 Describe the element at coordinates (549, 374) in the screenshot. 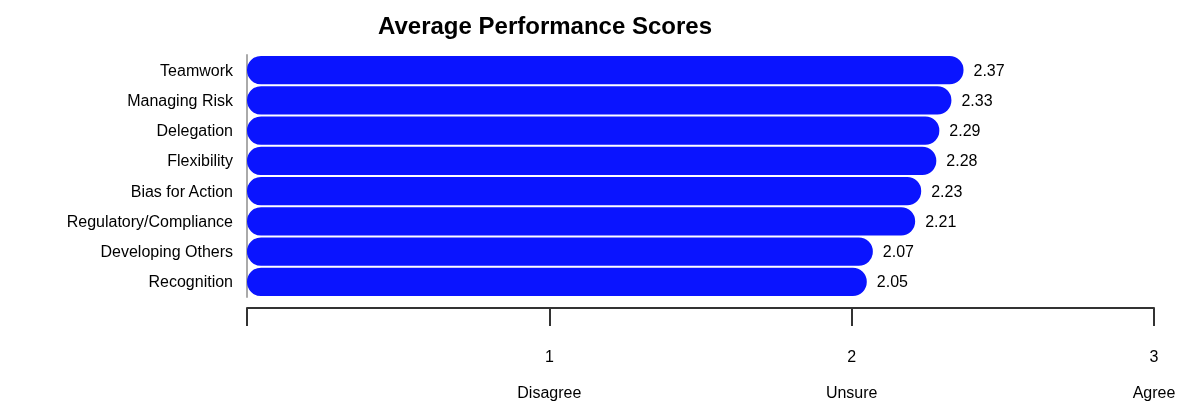

I see `x-tick-label: 1 Disagree` at that location.